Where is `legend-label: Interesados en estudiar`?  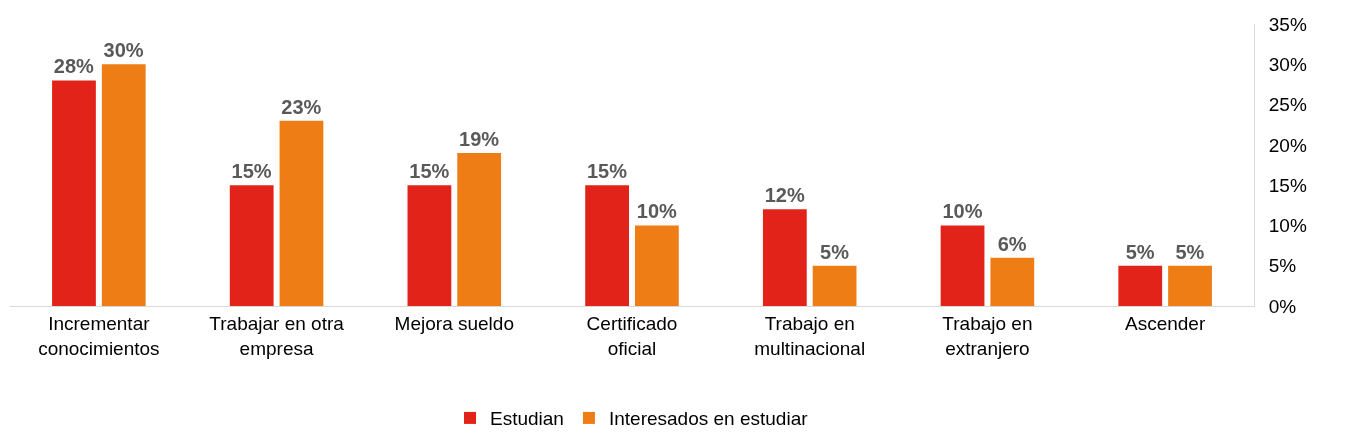
legend-label: Interesados en estudiar is located at coordinates (708, 419).